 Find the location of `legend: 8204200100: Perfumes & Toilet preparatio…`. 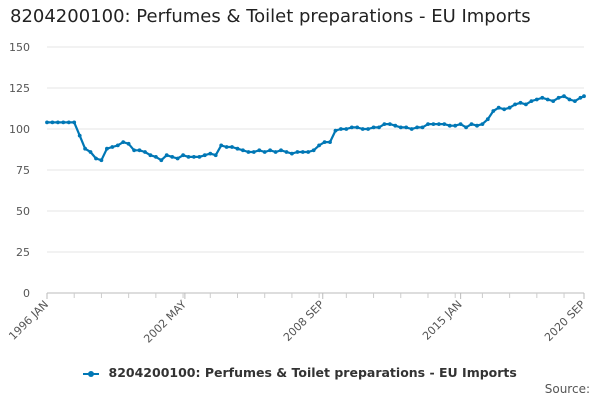

legend: 8204200100: Perfumes & Toilet preparatio… is located at coordinates (300, 372).